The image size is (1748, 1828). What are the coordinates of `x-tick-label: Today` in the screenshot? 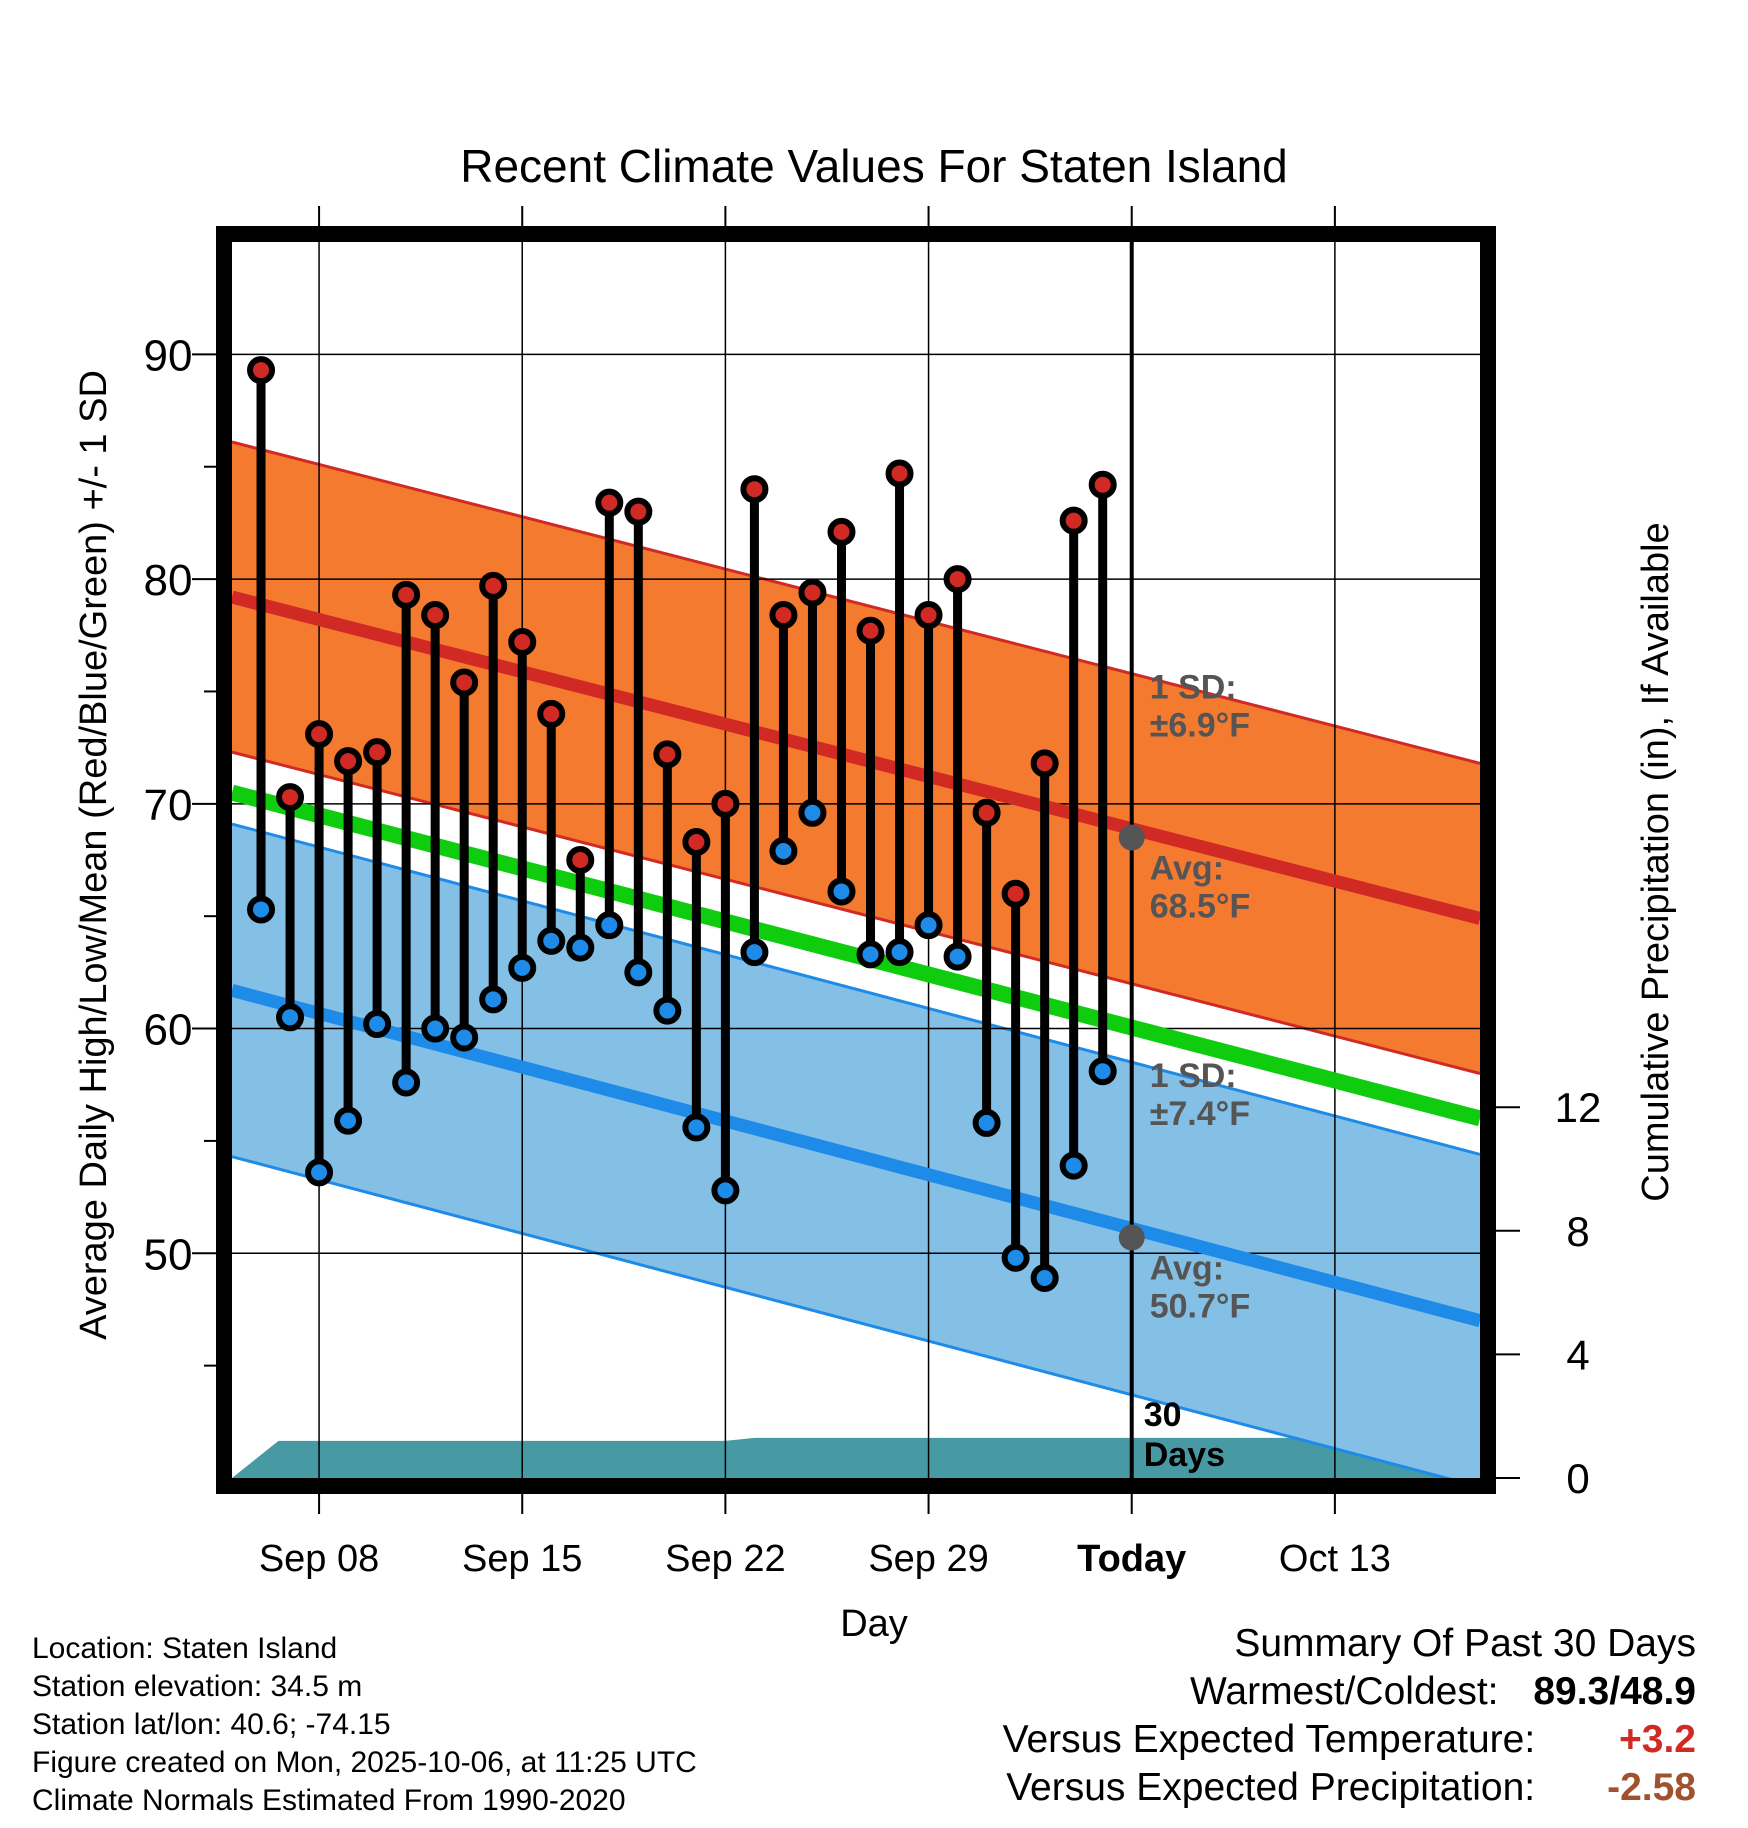 It's located at (1131, 1559).